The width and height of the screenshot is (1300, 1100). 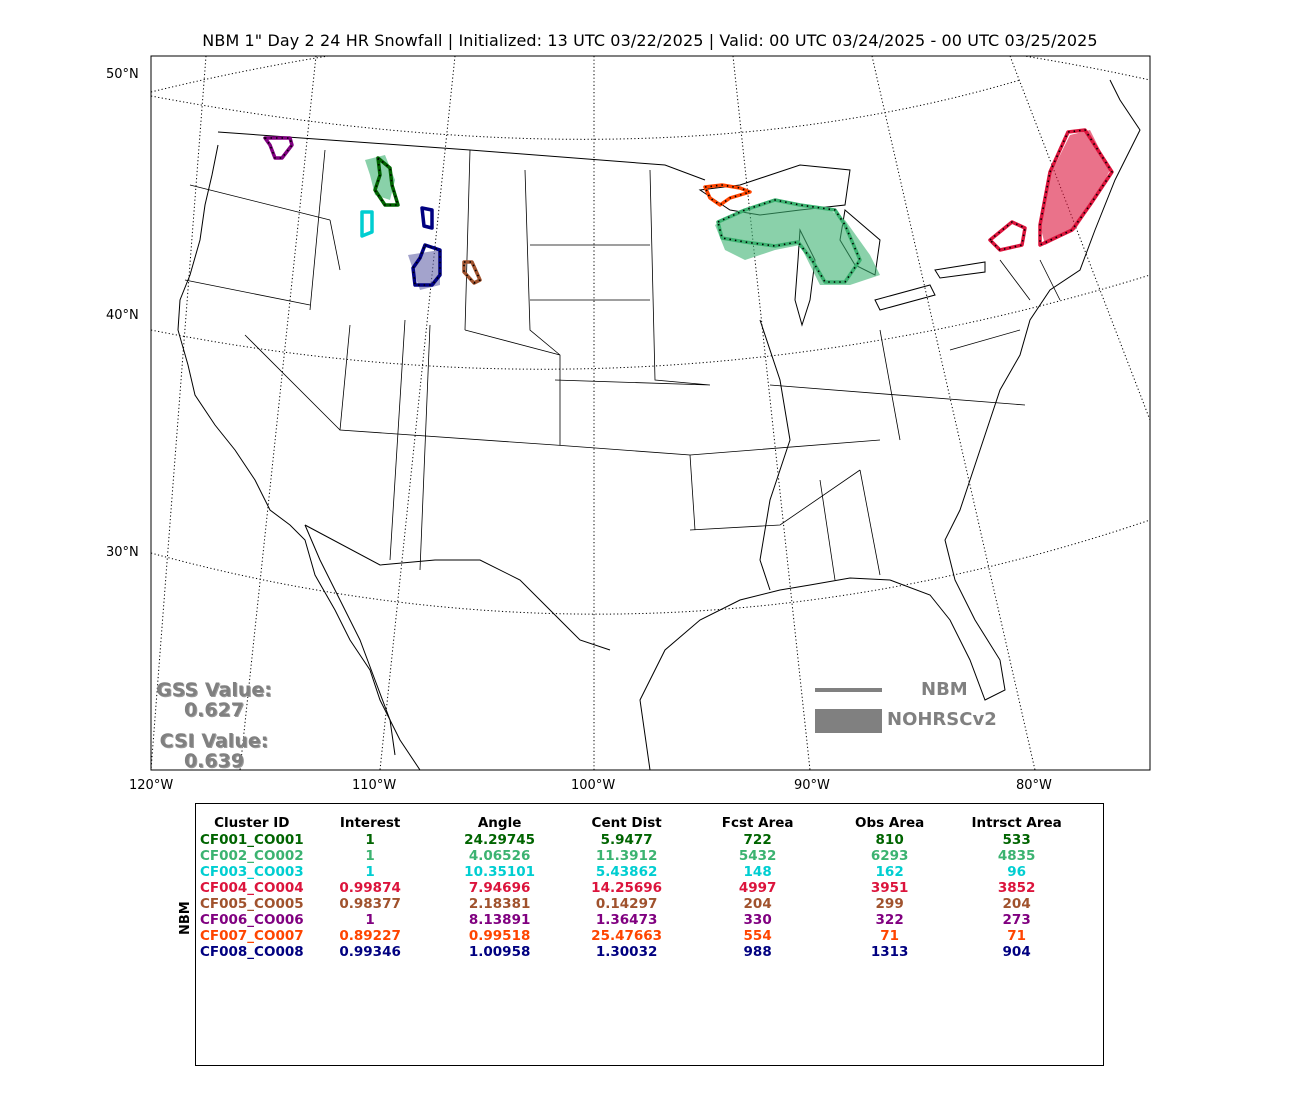 What do you see at coordinates (890, 936) in the screenshot?
I see `cell-obs-area: 71` at bounding box center [890, 936].